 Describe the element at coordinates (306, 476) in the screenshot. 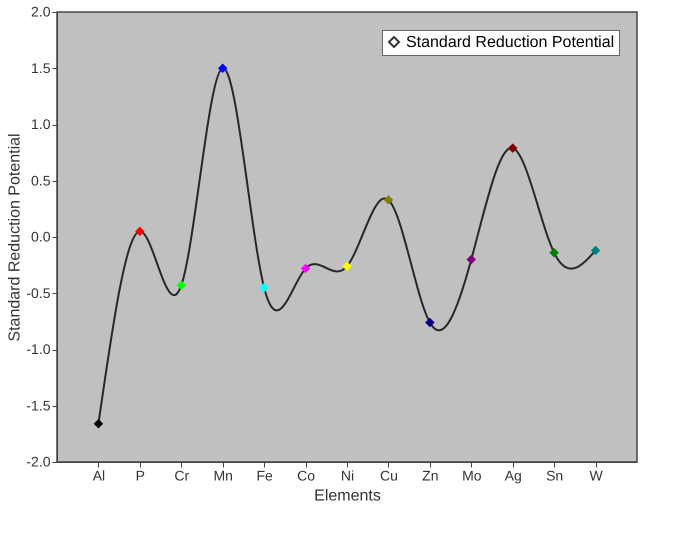

I see `x-tick-label: Co` at that location.